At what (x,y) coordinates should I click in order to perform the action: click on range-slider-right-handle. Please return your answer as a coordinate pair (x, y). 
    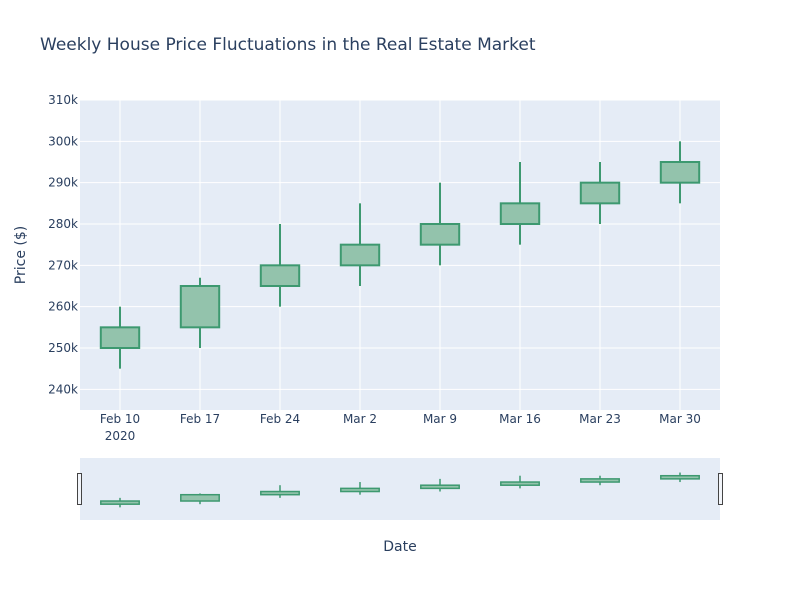
    Looking at the image, I should click on (720, 489).